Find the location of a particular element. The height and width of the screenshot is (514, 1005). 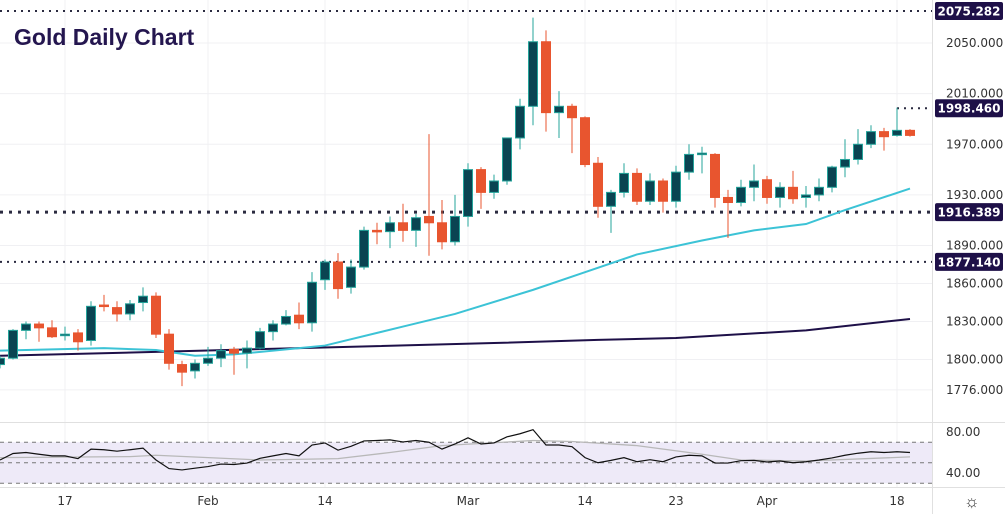

rsi-tick-label: 40.00 is located at coordinates (963, 473).